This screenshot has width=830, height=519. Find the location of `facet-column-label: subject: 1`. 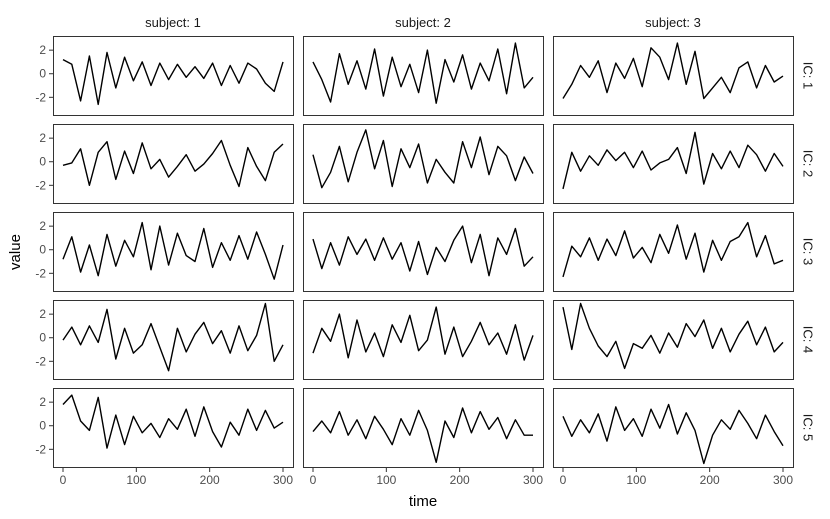

facet-column-label: subject: 1 is located at coordinates (173, 22).